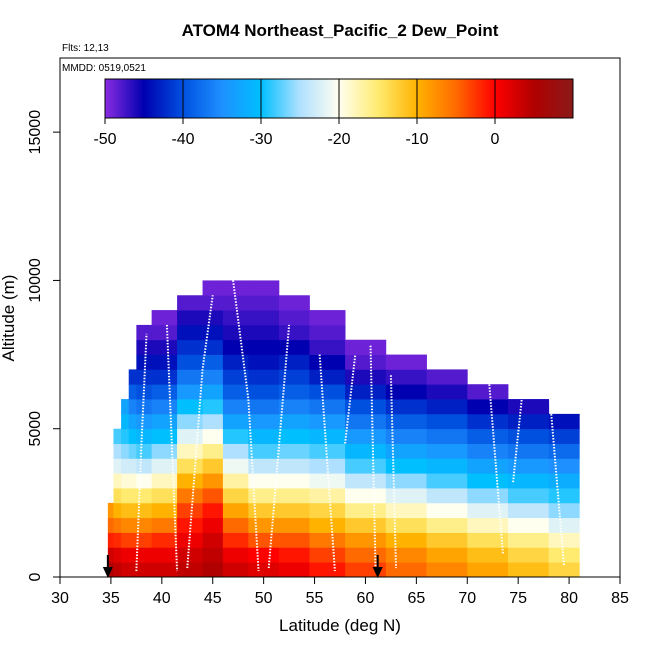  I want to click on colorbar-tick-label: -30, so click(260, 139).